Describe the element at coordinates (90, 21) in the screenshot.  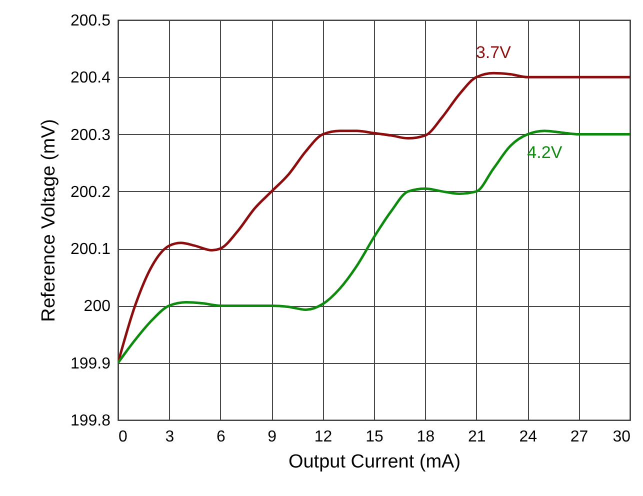
I see `y-tick-label: 200.5` at that location.